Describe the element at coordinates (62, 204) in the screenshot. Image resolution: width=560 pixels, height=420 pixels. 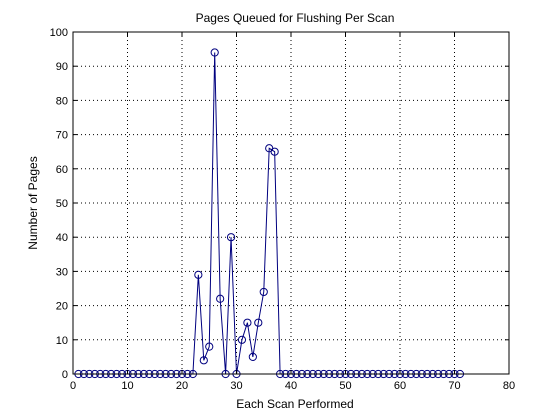
I see `y-tick-label: 50` at that location.